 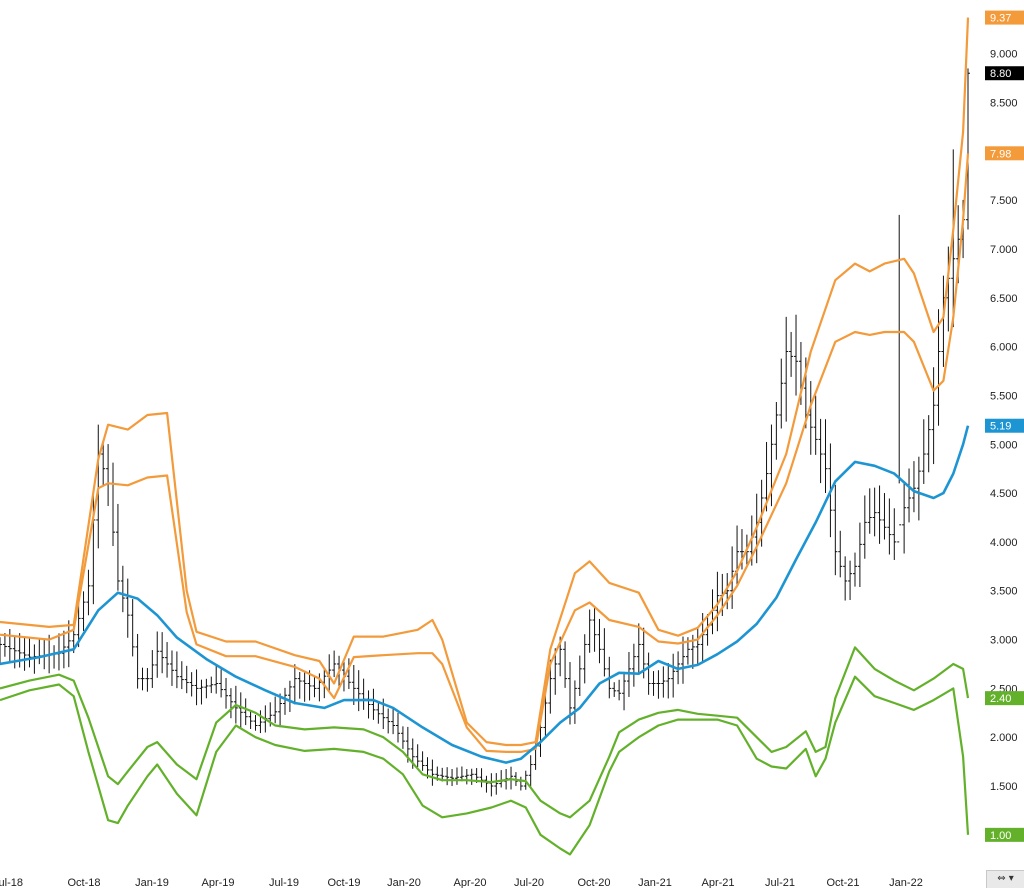 I want to click on y-tick-label: 1.500, so click(x=1004, y=787).